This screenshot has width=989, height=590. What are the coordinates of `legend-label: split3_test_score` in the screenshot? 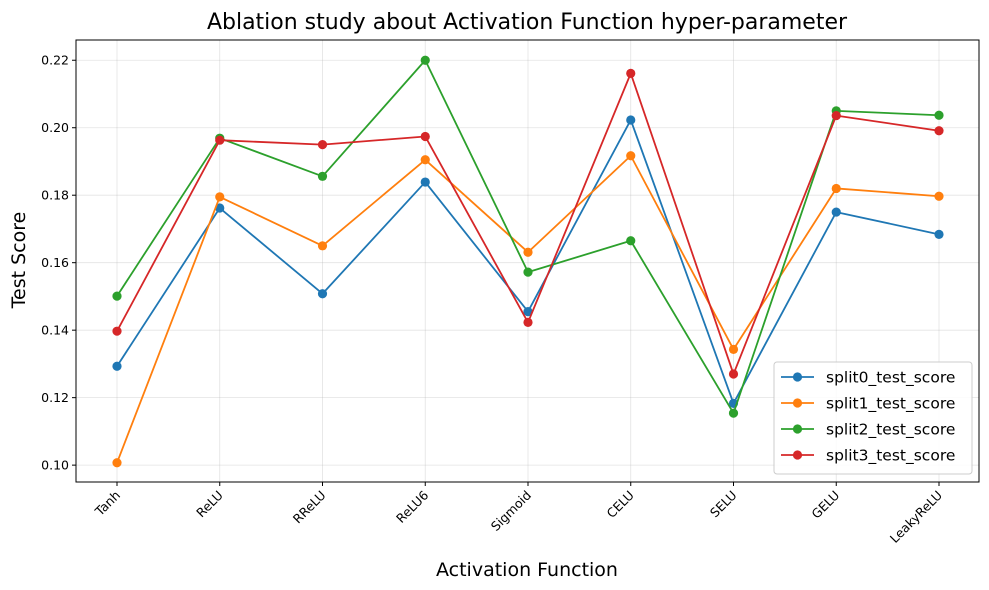 It's located at (890, 456).